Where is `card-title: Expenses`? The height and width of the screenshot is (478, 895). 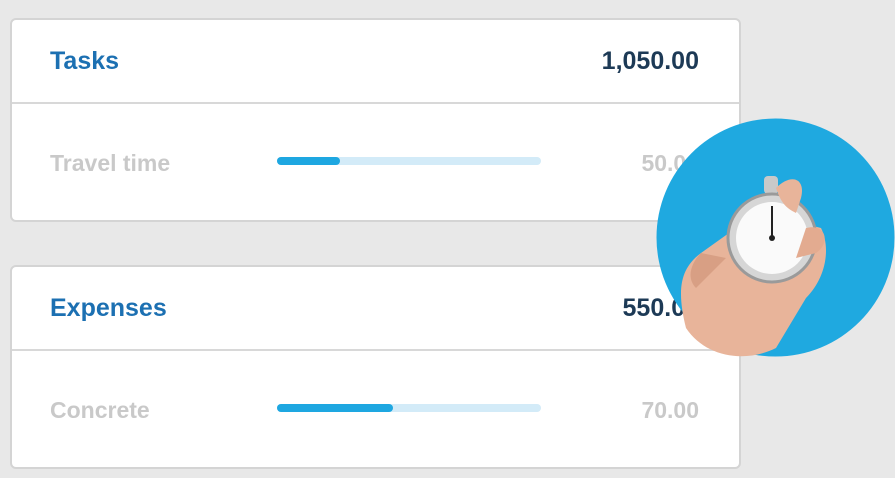
card-title: Expenses is located at coordinates (108, 308).